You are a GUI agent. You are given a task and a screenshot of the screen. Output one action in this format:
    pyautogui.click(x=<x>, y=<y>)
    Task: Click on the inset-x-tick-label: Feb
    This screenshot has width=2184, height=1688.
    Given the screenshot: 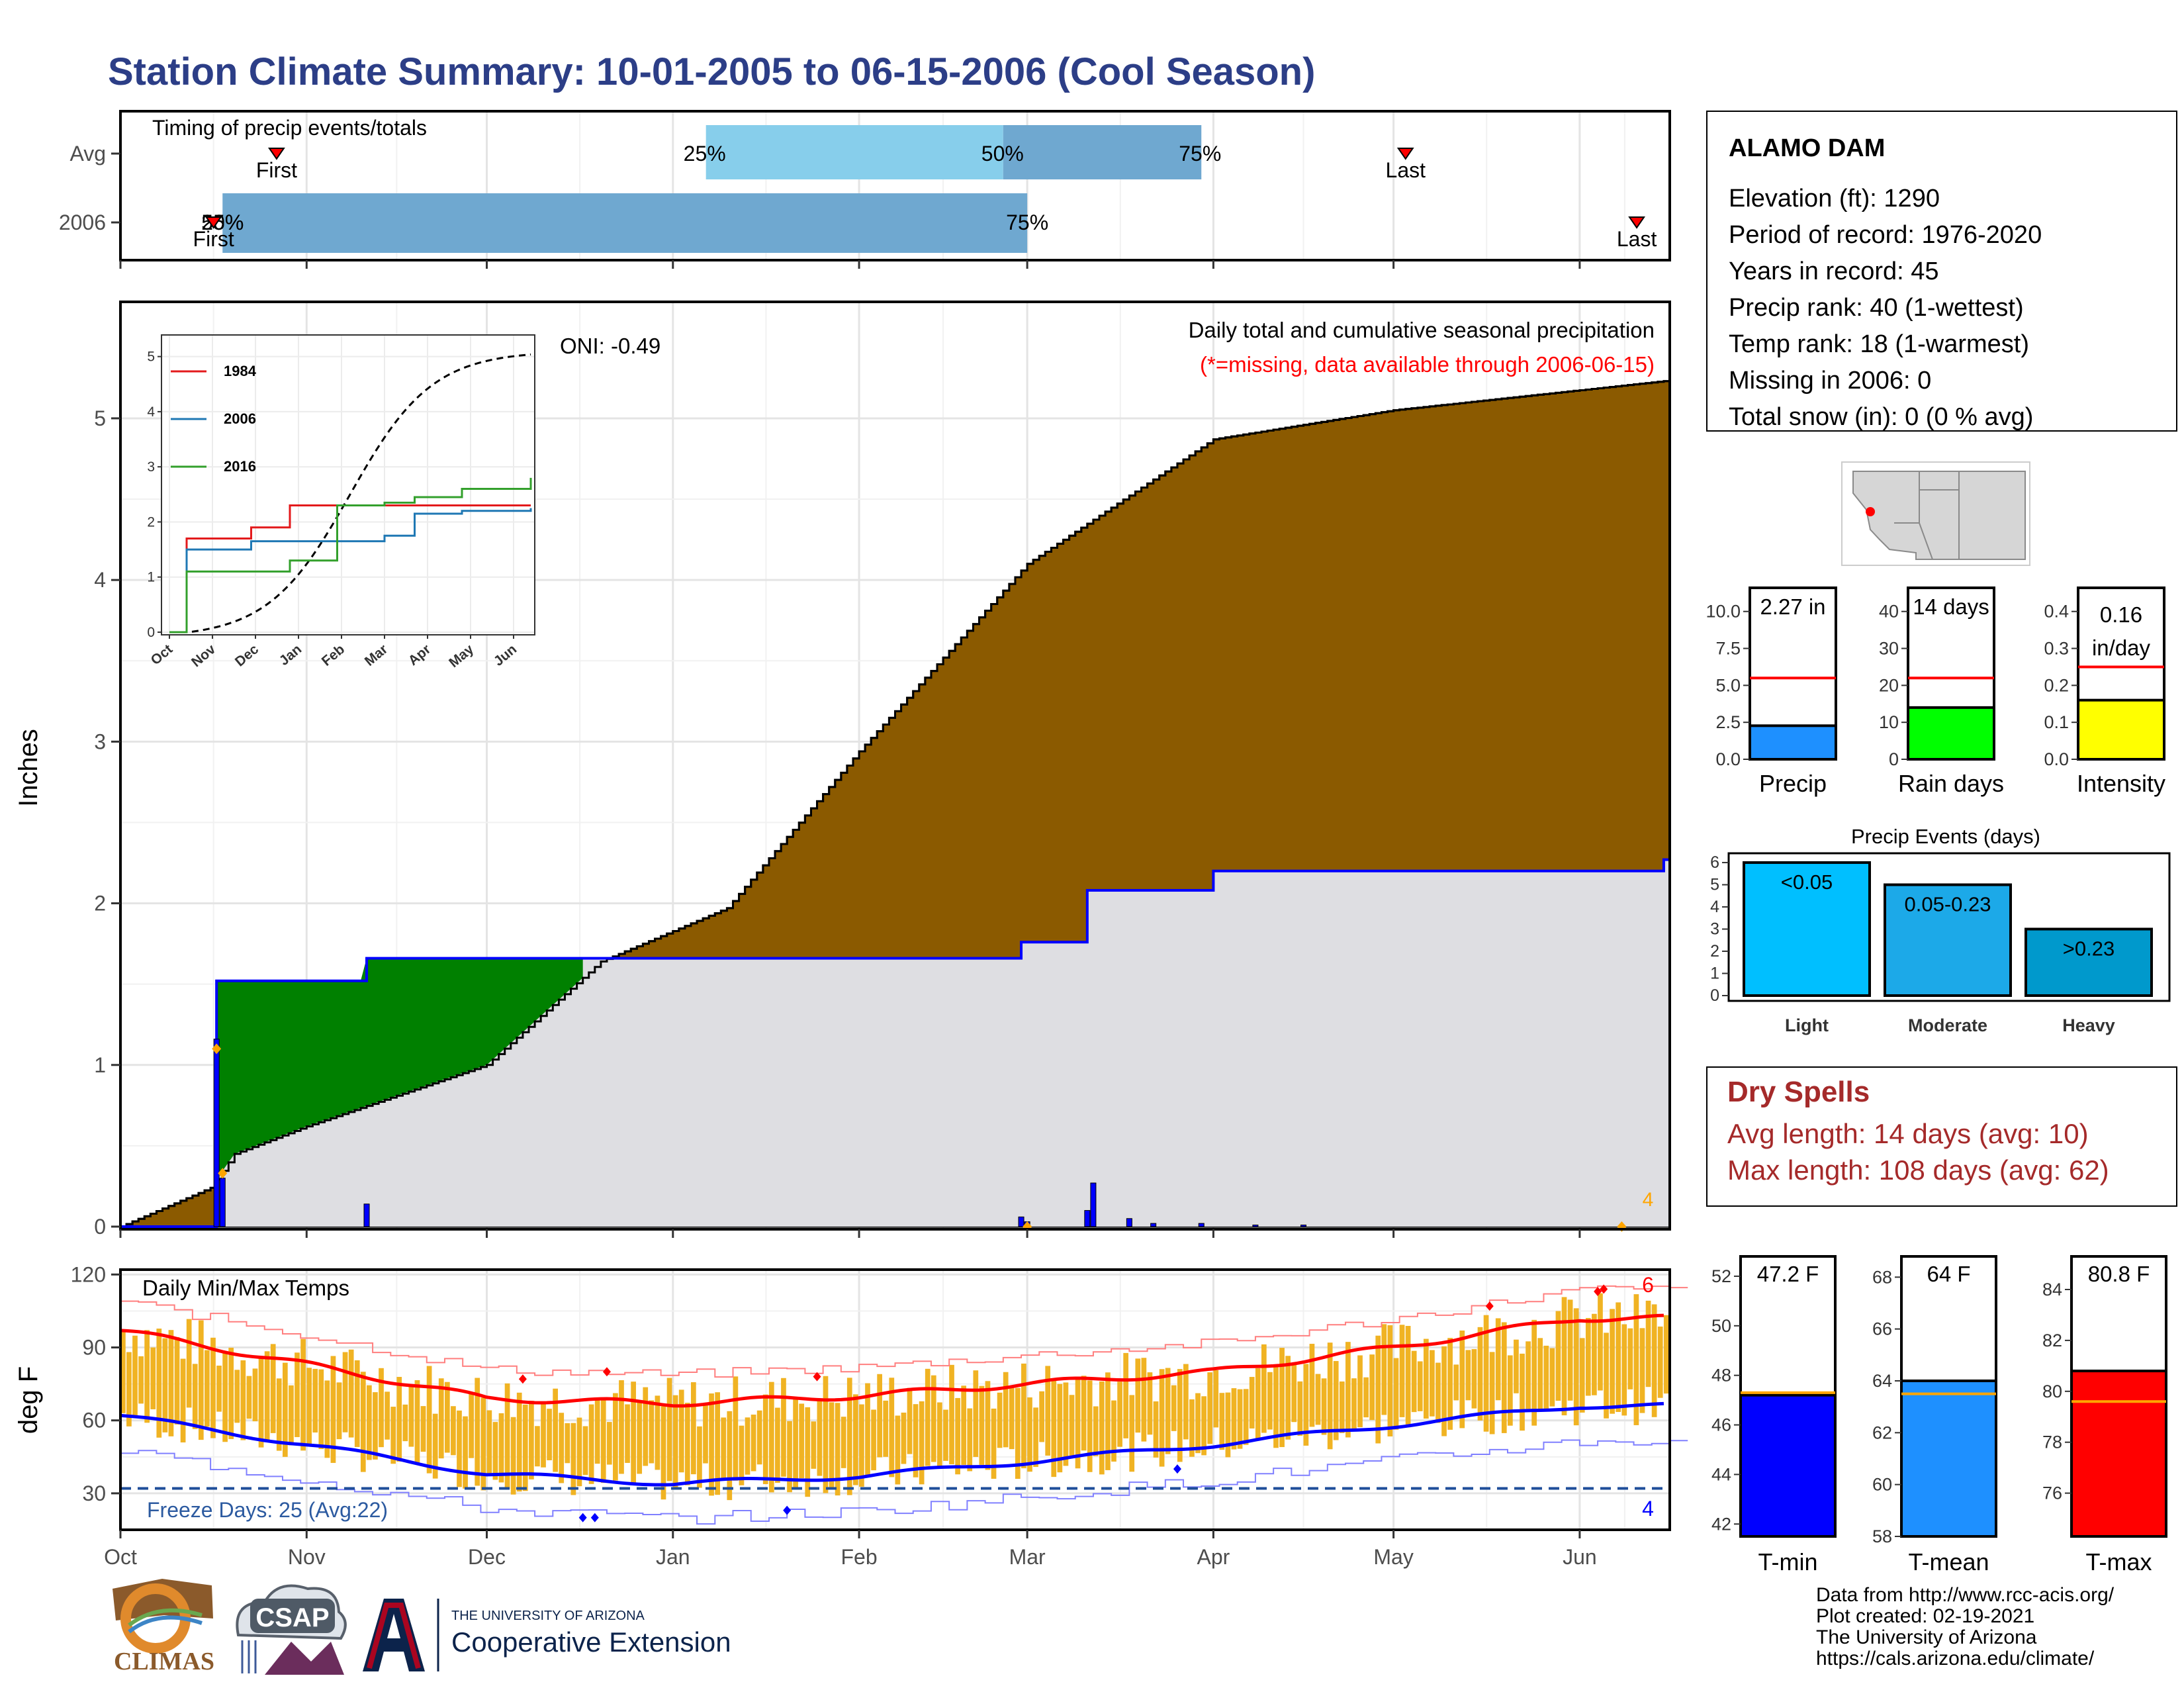 What is the action you would take?
    pyautogui.click(x=333, y=655)
    